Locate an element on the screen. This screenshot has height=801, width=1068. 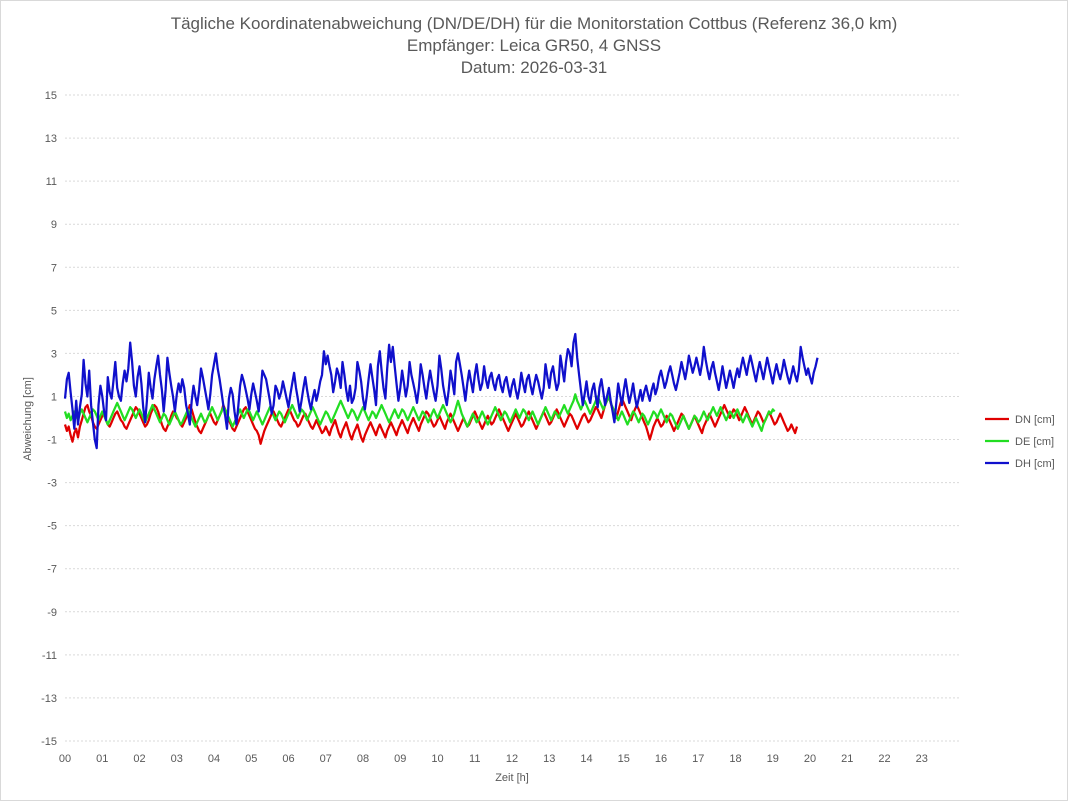
x-tick-label: 22 is located at coordinates (884, 759).